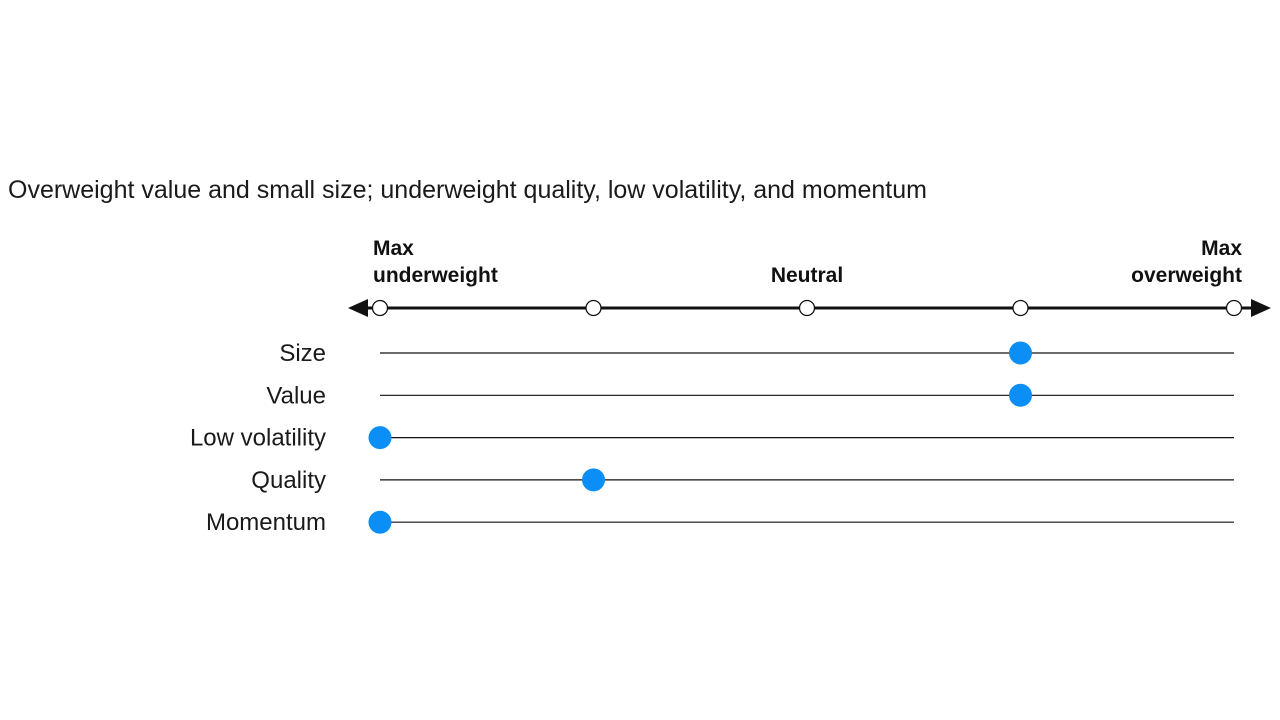  Describe the element at coordinates (288, 480) in the screenshot. I see `factor-label: Quality` at that location.